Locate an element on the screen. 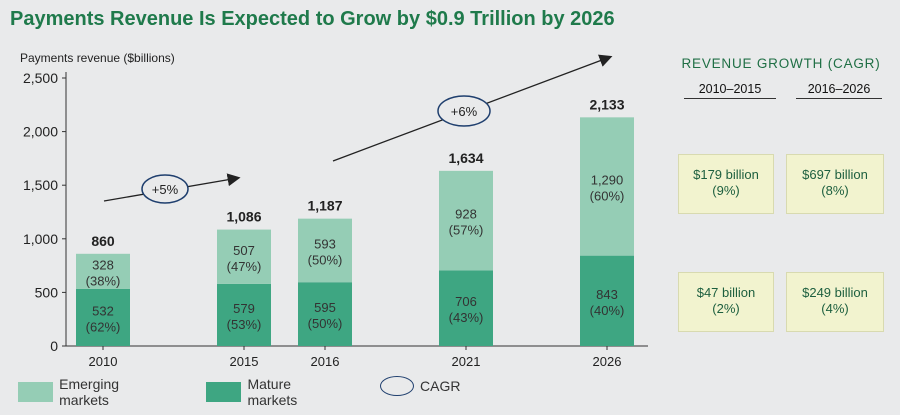 The width and height of the screenshot is (900, 415). y-axis-label: Payments revenue ($billions) is located at coordinates (97, 58).